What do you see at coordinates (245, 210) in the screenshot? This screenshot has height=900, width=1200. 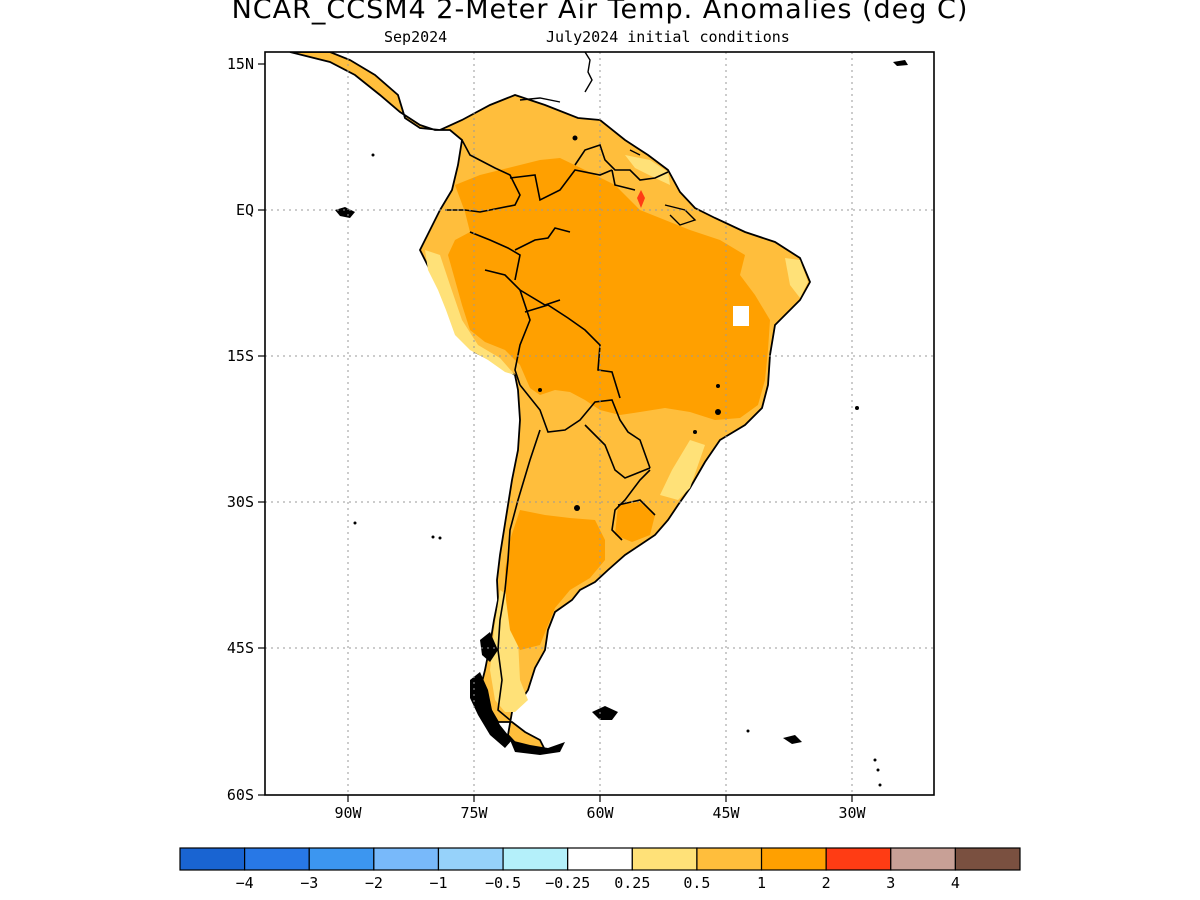 I see `lat-label-eq: EQ` at bounding box center [245, 210].